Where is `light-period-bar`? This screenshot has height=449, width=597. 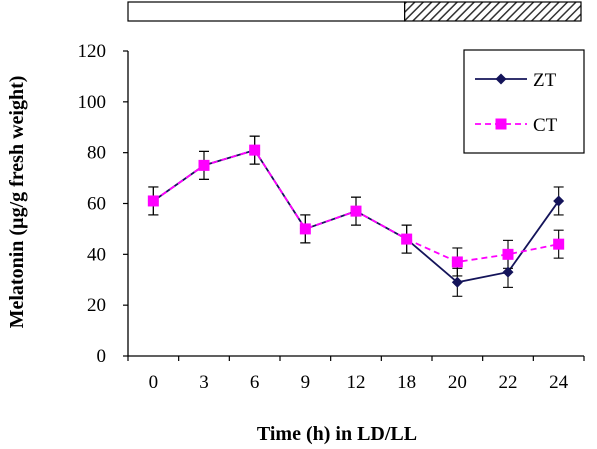
light-period-bar is located at coordinates (266, 11).